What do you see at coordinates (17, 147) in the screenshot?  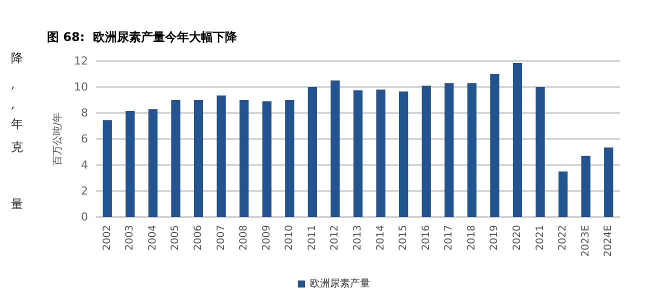 I see `text: 克` at bounding box center [17, 147].